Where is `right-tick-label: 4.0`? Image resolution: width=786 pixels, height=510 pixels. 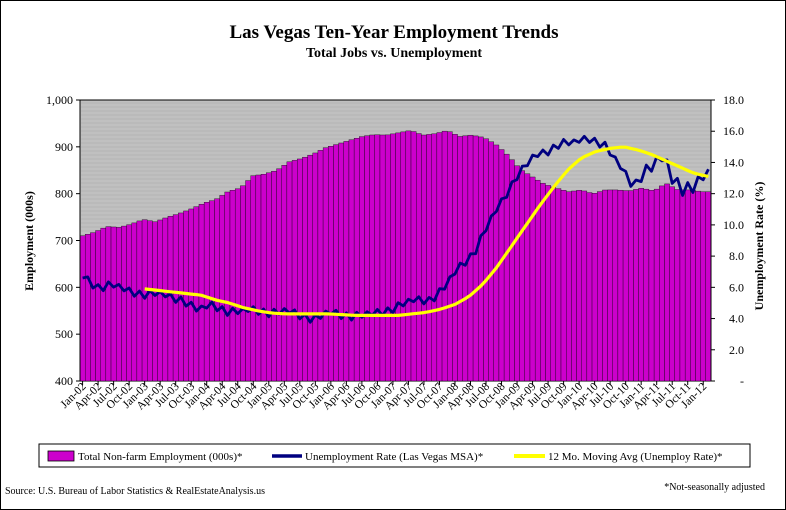
right-tick-label: 4.0 is located at coordinates (736, 319).